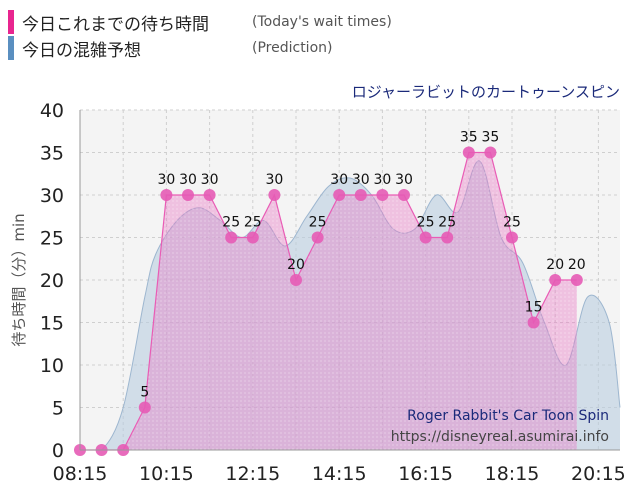 The height and width of the screenshot is (500, 640). Describe the element at coordinates (115, 24) in the screenshot. I see `legend-label-today: 今日これまでの待ち時間` at that location.